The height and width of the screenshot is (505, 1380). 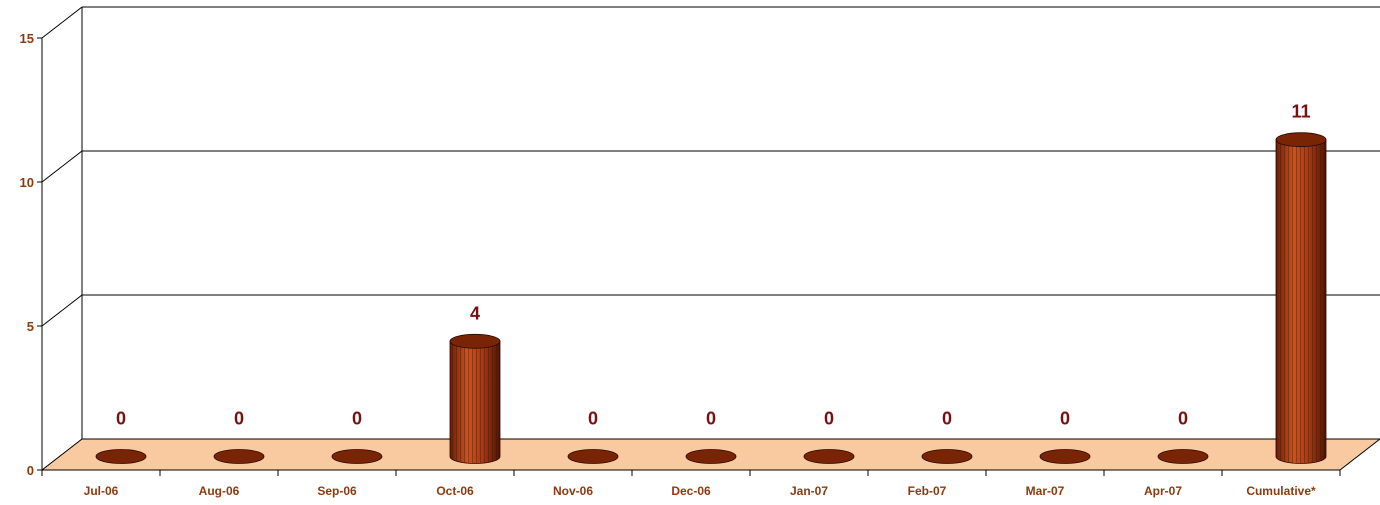 What do you see at coordinates (101, 491) in the screenshot?
I see `x-tick-label: Jul-06` at bounding box center [101, 491].